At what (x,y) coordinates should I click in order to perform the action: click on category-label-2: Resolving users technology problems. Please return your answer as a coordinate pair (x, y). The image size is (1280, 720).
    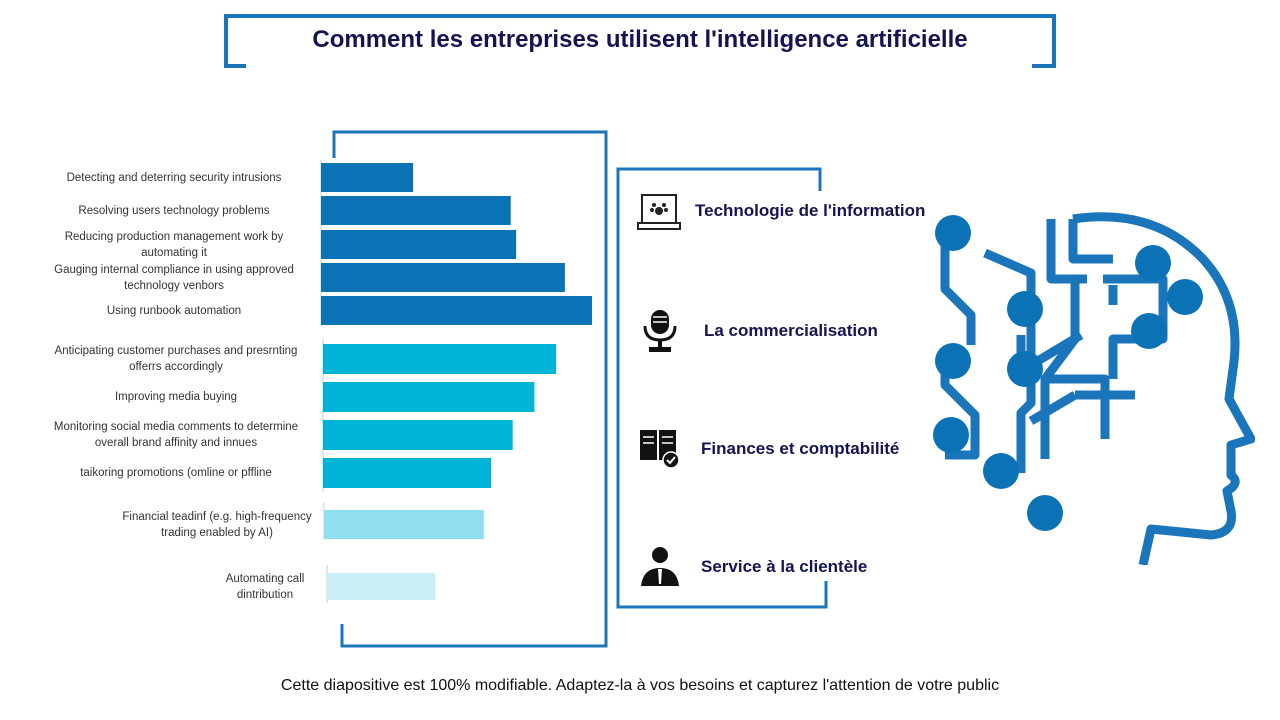
    Looking at the image, I should click on (174, 210).